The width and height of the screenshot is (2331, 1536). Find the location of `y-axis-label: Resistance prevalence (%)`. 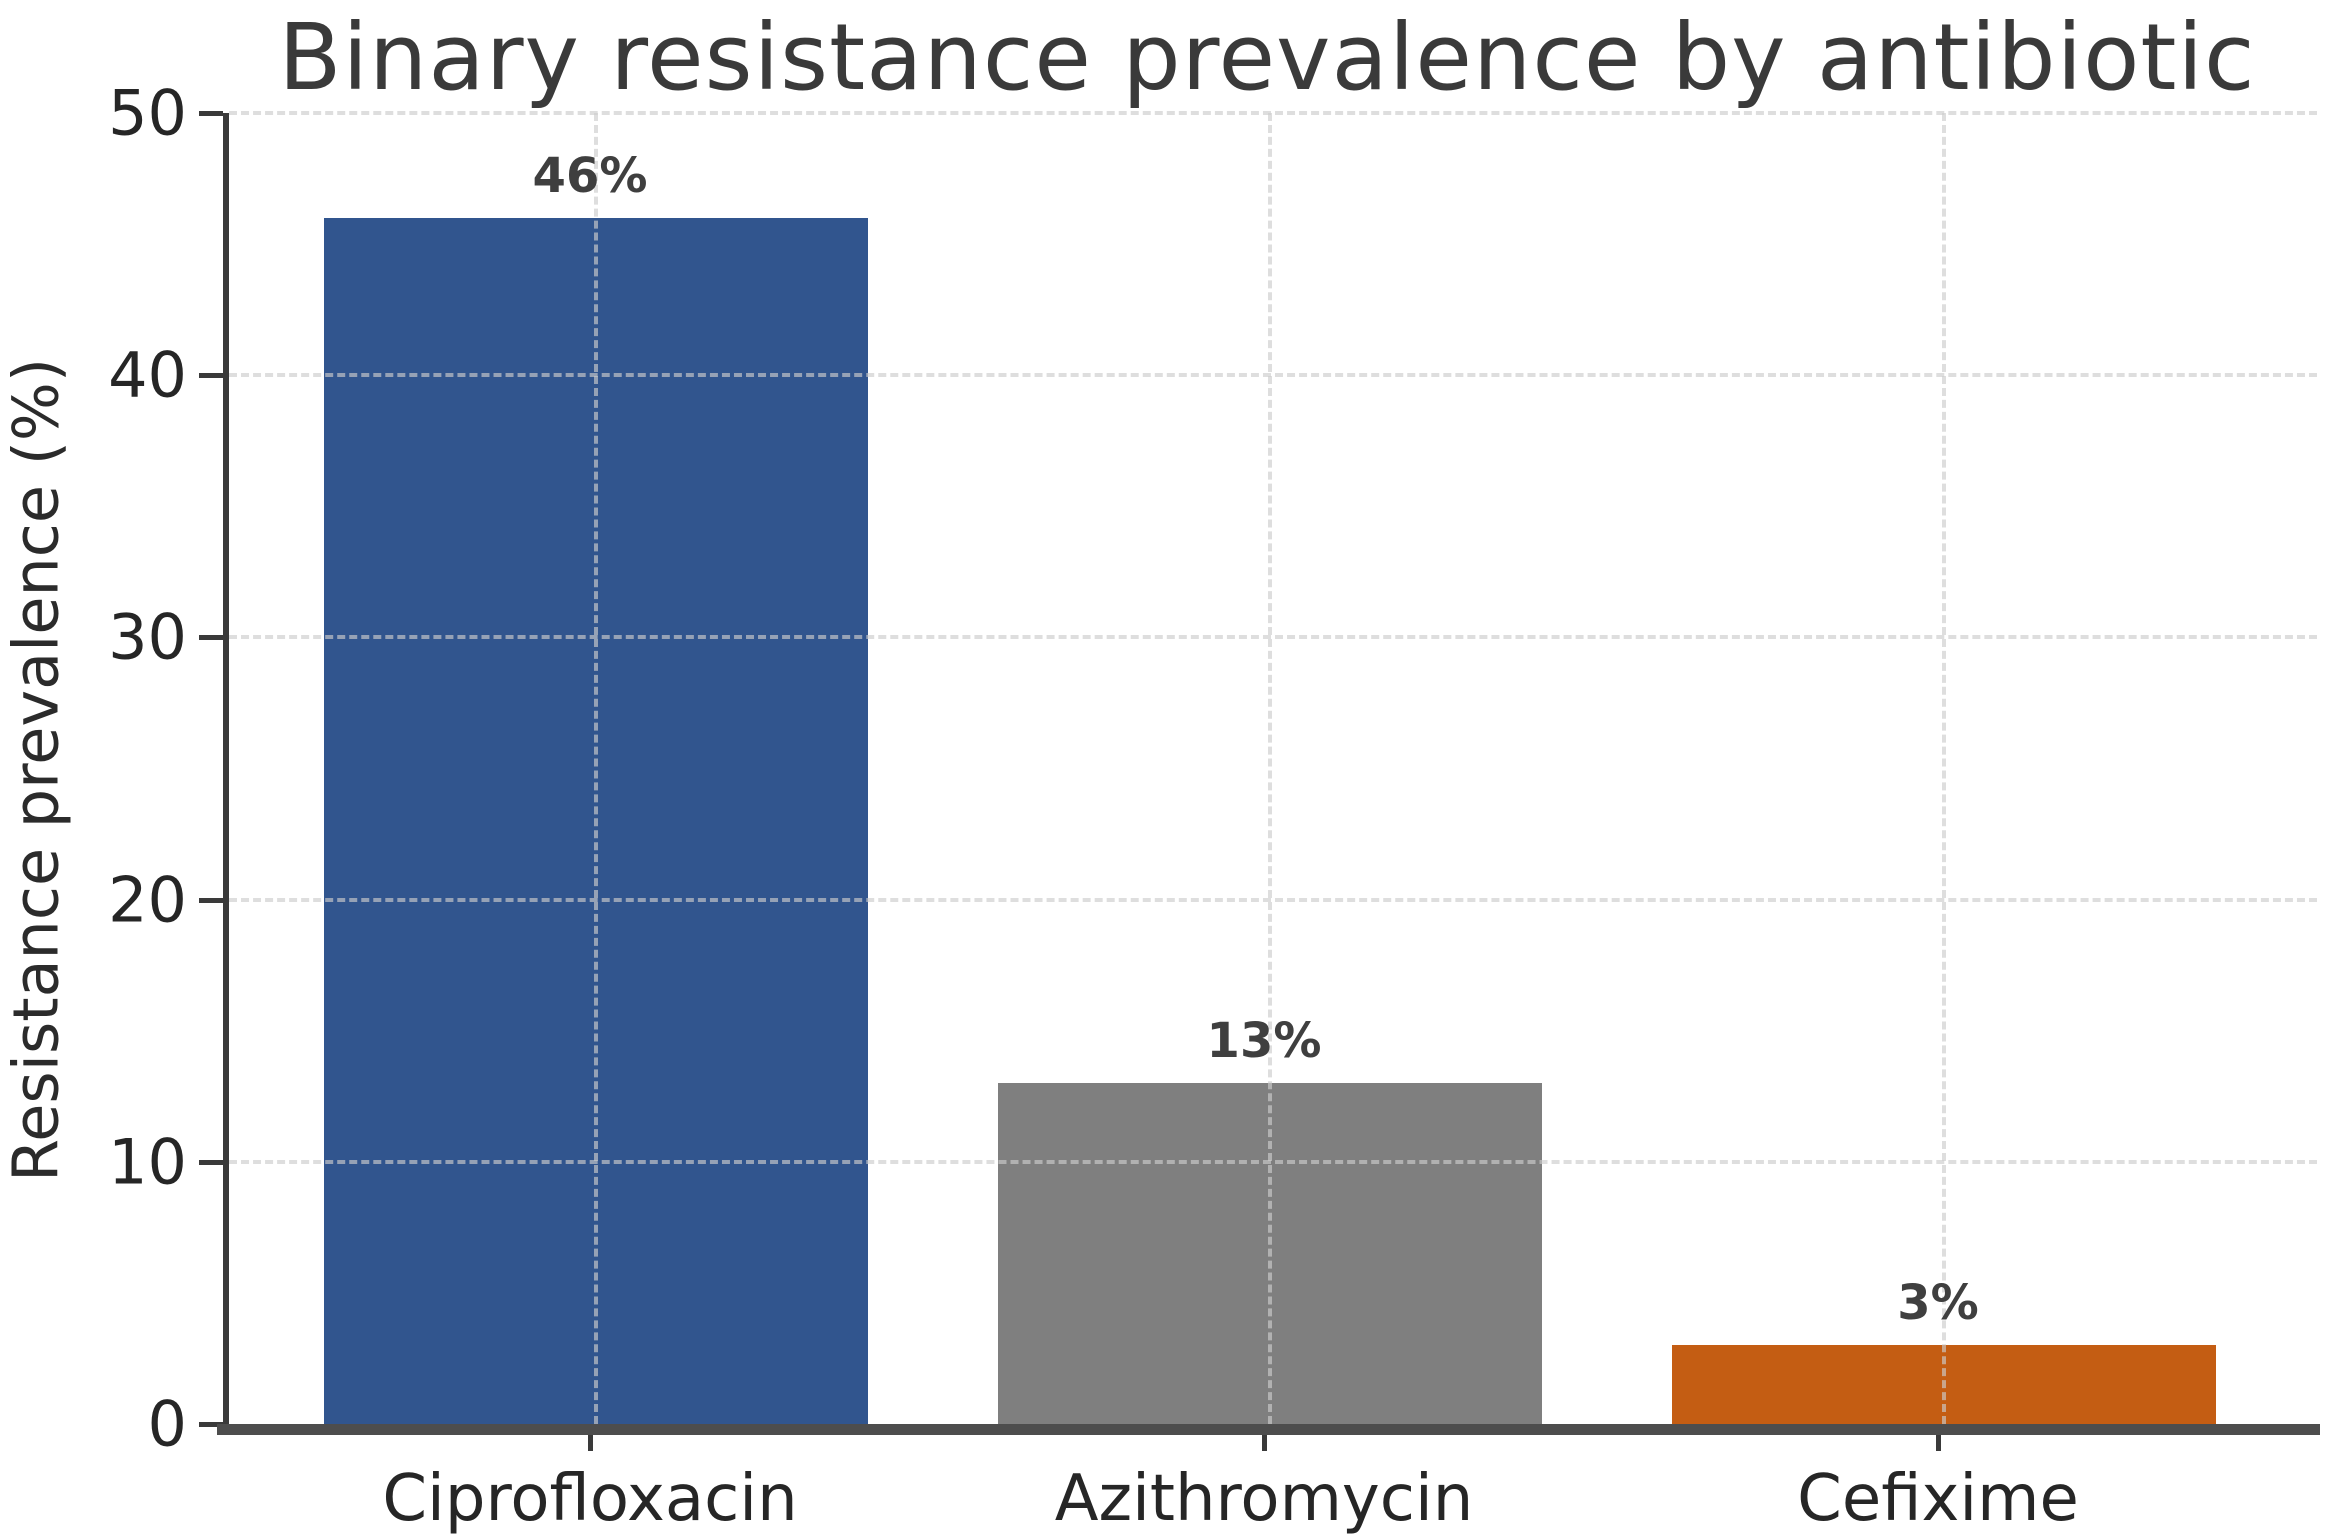

y-axis-label: Resistance prevalence (%) is located at coordinates (36, 770).